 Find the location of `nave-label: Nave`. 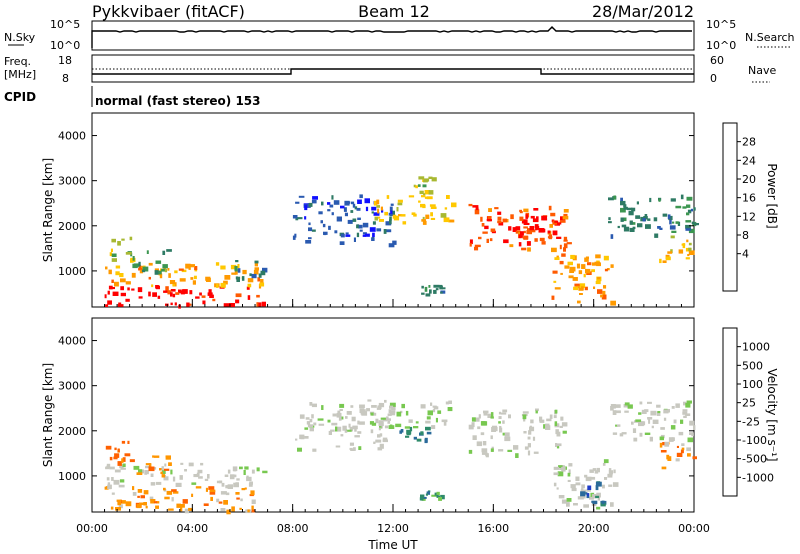

nave-label: Nave is located at coordinates (762, 70).